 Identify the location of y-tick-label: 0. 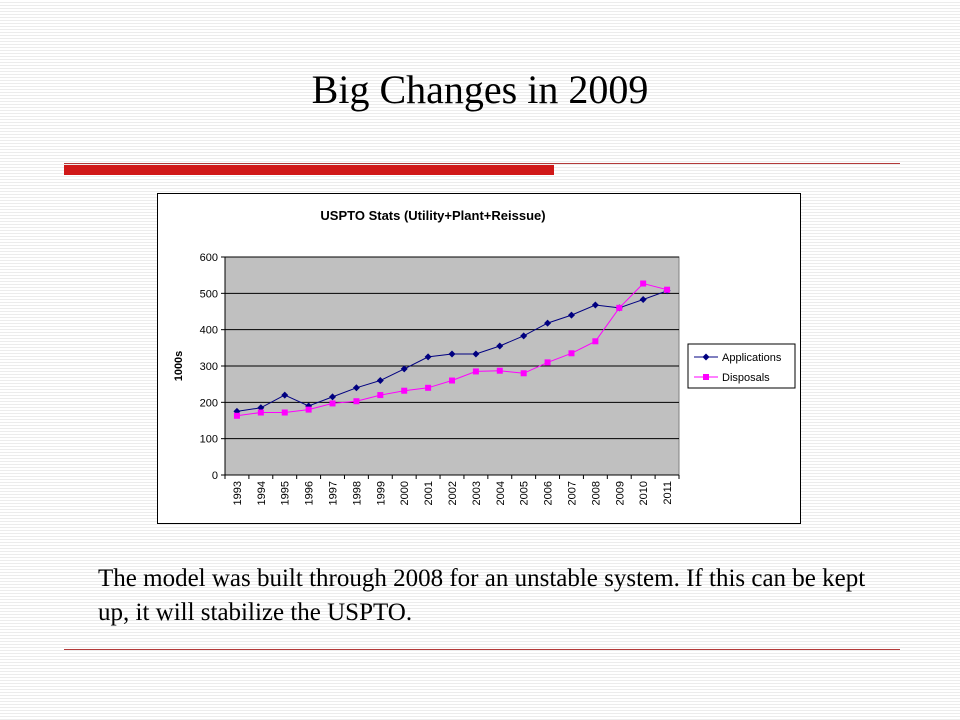
(215, 476).